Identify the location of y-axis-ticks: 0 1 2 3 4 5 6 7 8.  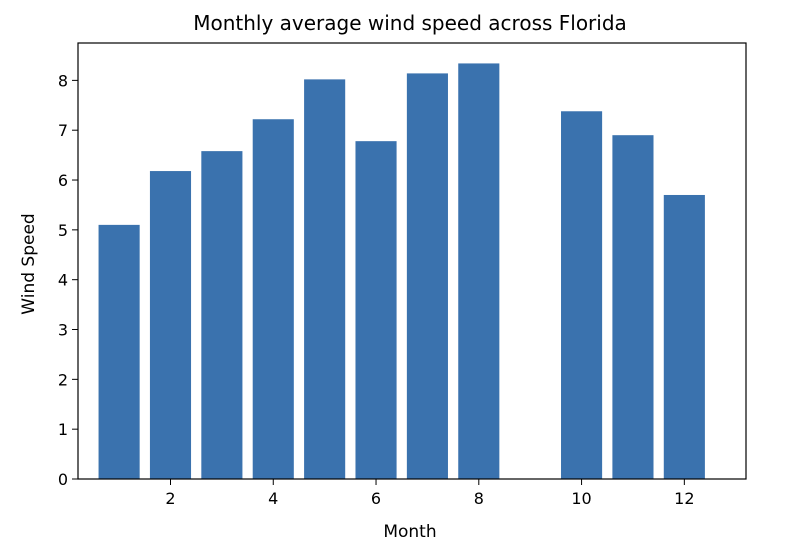
(68, 280).